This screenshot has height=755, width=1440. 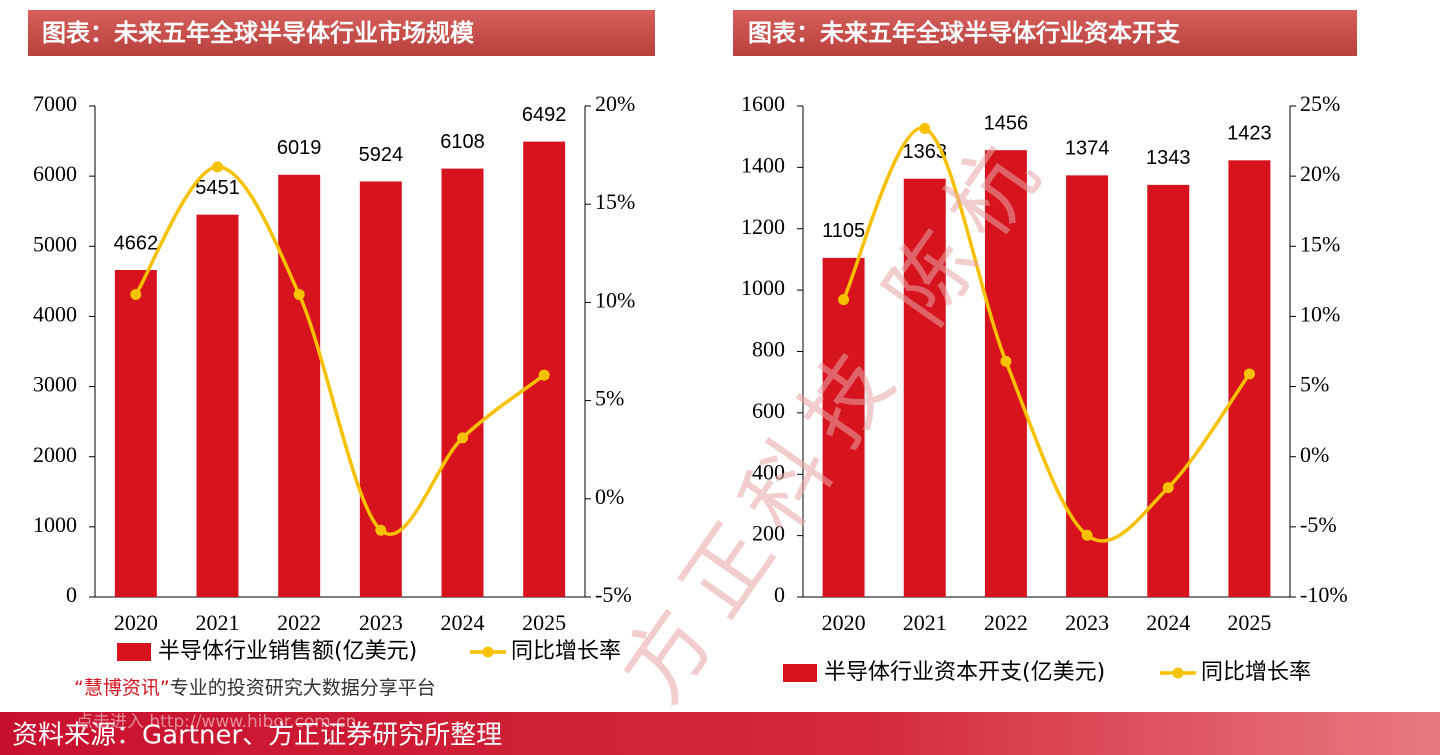 I want to click on bar-value-label: 1374, so click(x=1087, y=149).